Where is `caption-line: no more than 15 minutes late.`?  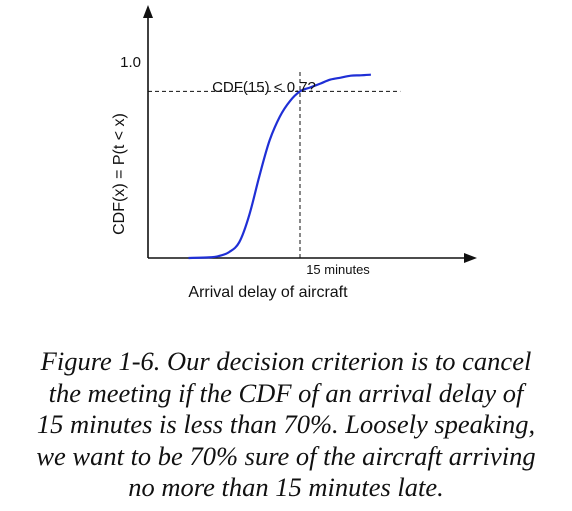 caption-line: no more than 15 minutes late. is located at coordinates (286, 487).